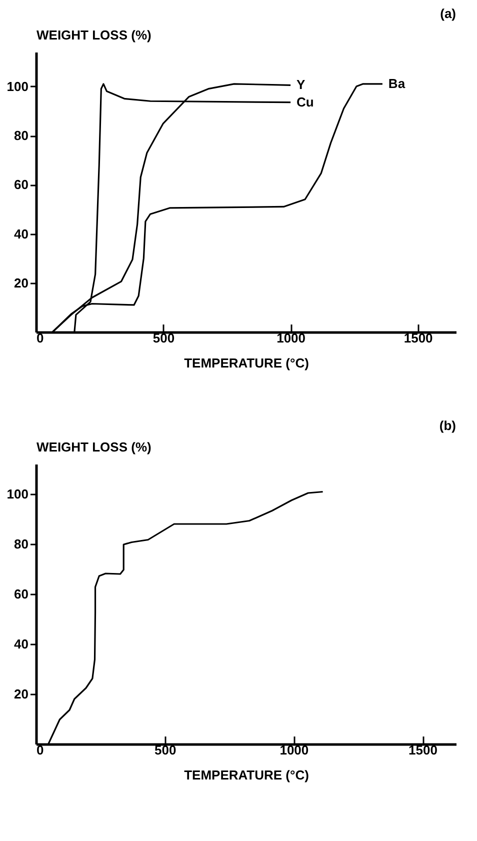 The width and height of the screenshot is (477, 841). Describe the element at coordinates (397, 83) in the screenshot. I see `series-label: Ba` at that location.